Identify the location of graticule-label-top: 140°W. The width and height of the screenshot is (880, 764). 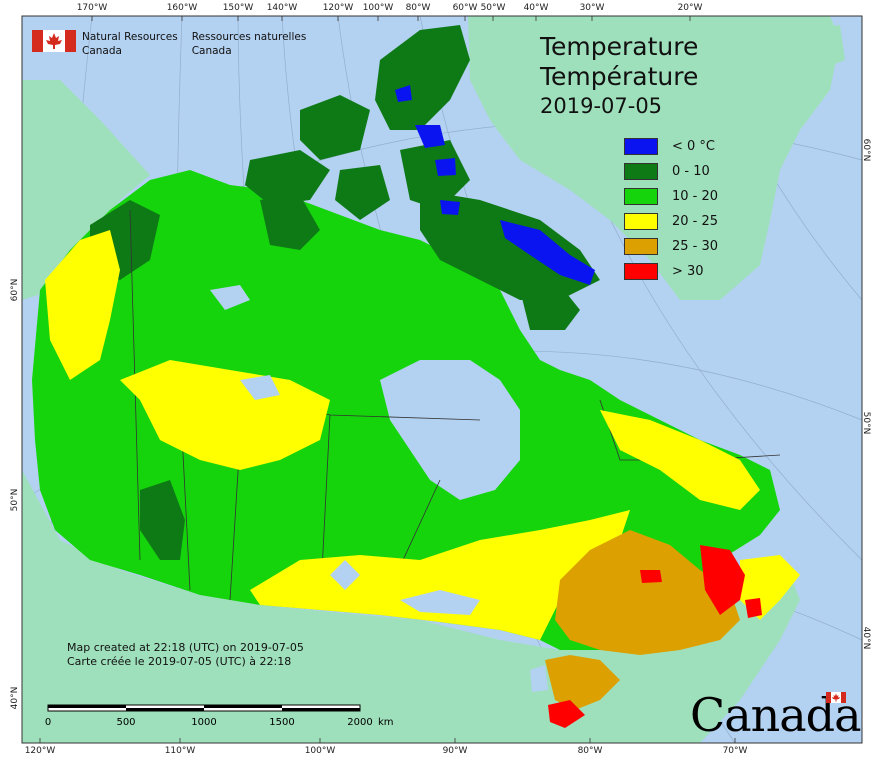
(282, 8).